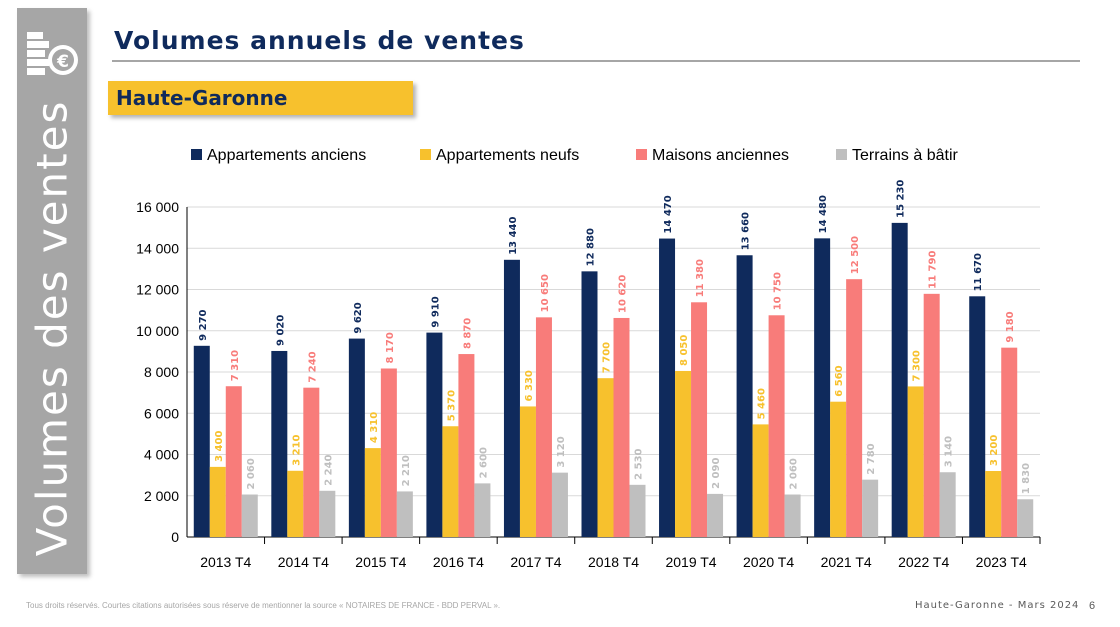  I want to click on data-label: 6 560, so click(839, 380).